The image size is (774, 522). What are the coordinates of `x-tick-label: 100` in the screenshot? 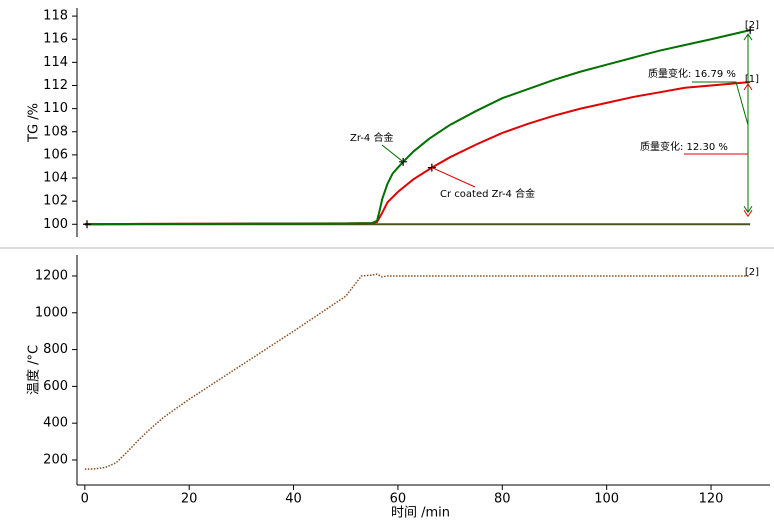 It's located at (606, 499).